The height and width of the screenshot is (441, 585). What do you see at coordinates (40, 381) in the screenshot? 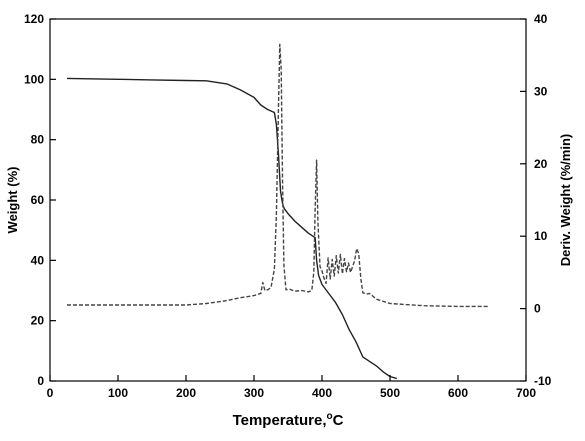
I see `y-tick-label: 0` at bounding box center [40, 381].